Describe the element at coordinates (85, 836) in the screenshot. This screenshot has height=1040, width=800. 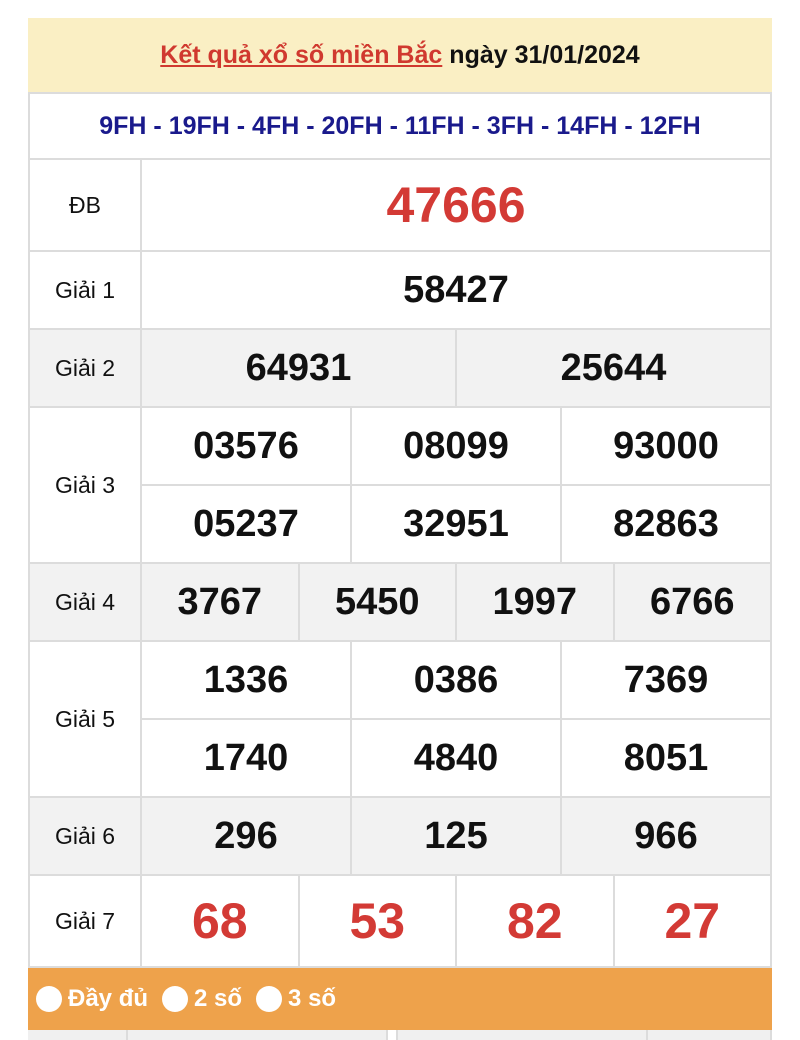
I see `prize-label: Giải 6` at that location.